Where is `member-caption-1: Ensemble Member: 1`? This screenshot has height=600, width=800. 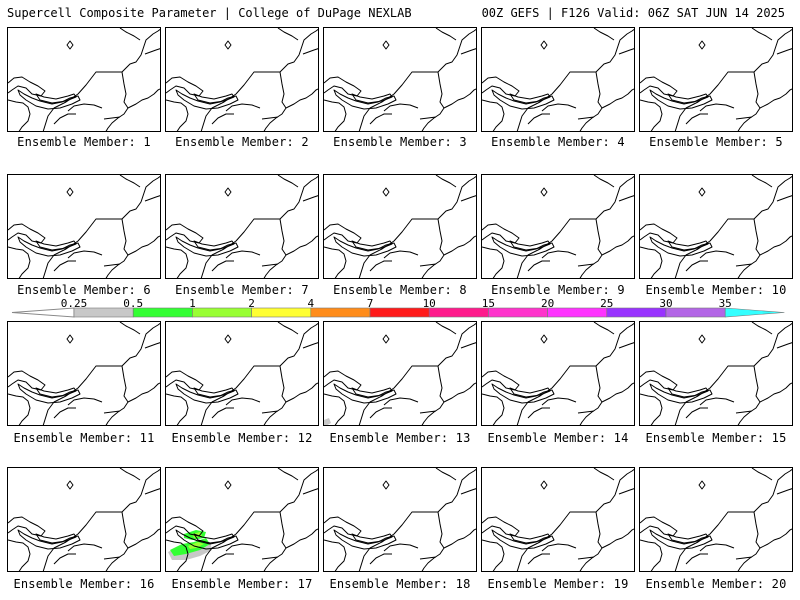
member-caption-1: Ensemble Member: 1 is located at coordinates (84, 142).